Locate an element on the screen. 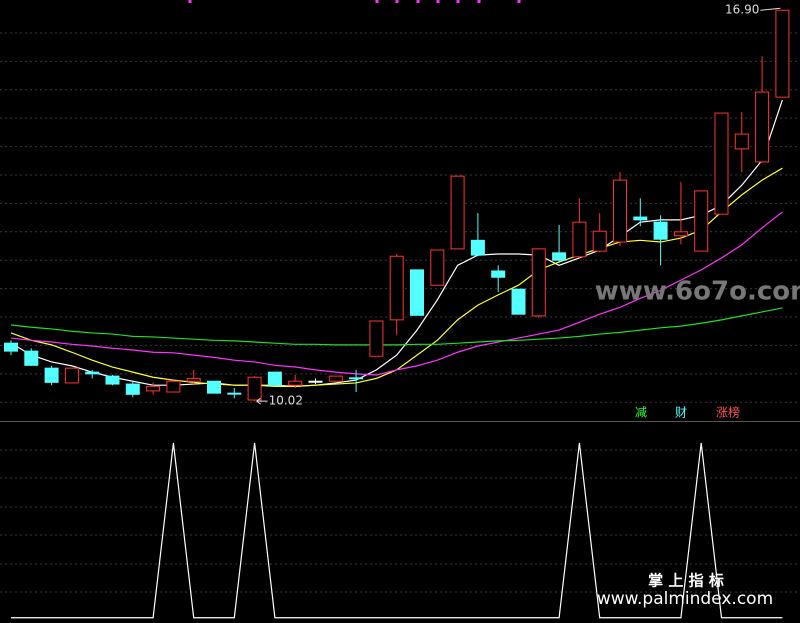  annotation: 16.90 is located at coordinates (742, 10).